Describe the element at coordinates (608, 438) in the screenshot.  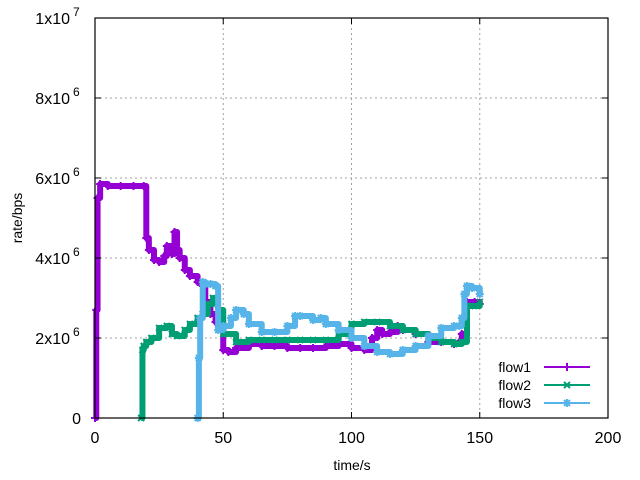
I see `x-tick-label: 200` at that location.